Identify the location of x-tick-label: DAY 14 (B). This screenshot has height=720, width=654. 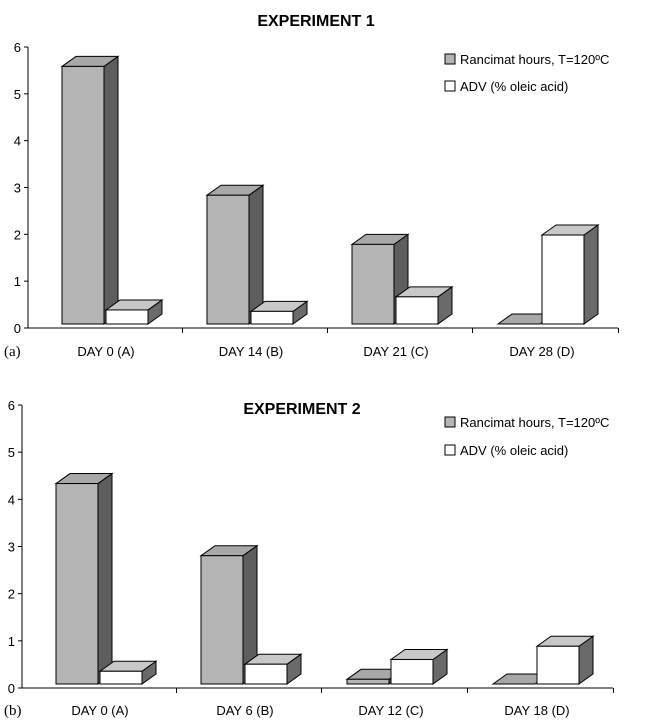
(251, 351).